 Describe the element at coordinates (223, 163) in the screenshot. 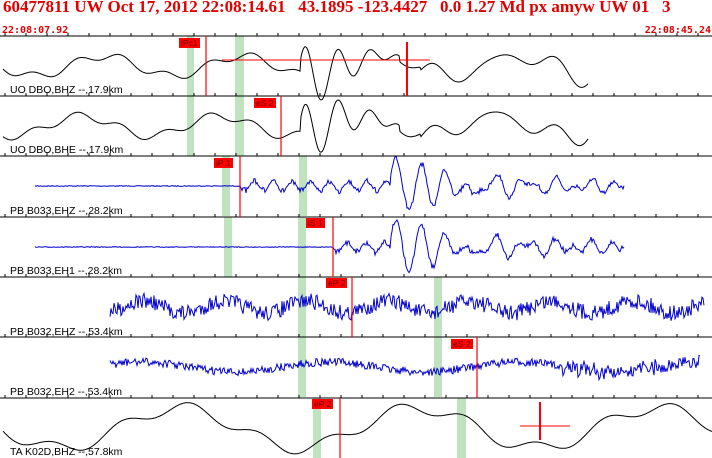

I see `pick-label-ip1: iP 1` at that location.